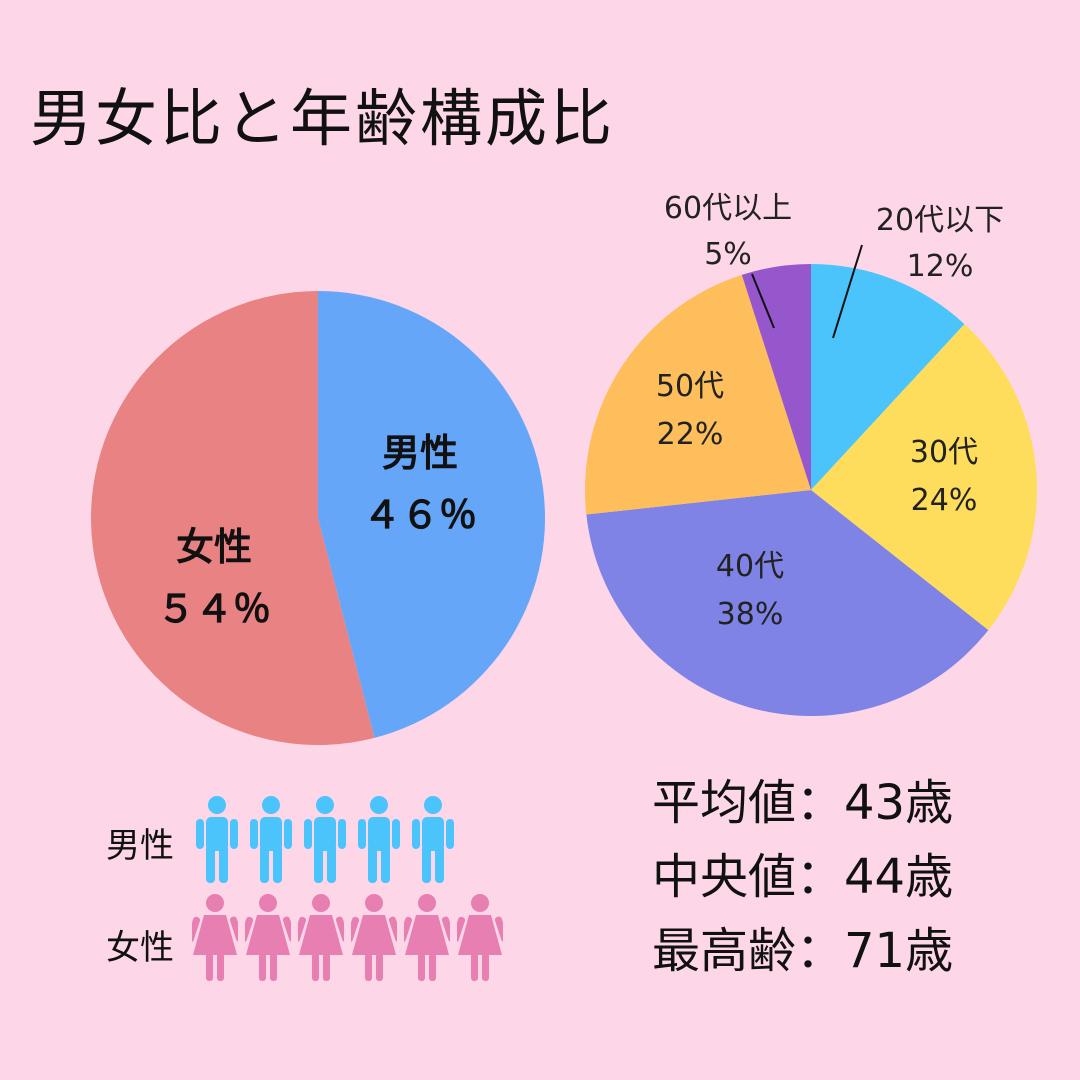  I want to click on age-value-2: 38%, so click(750, 614).